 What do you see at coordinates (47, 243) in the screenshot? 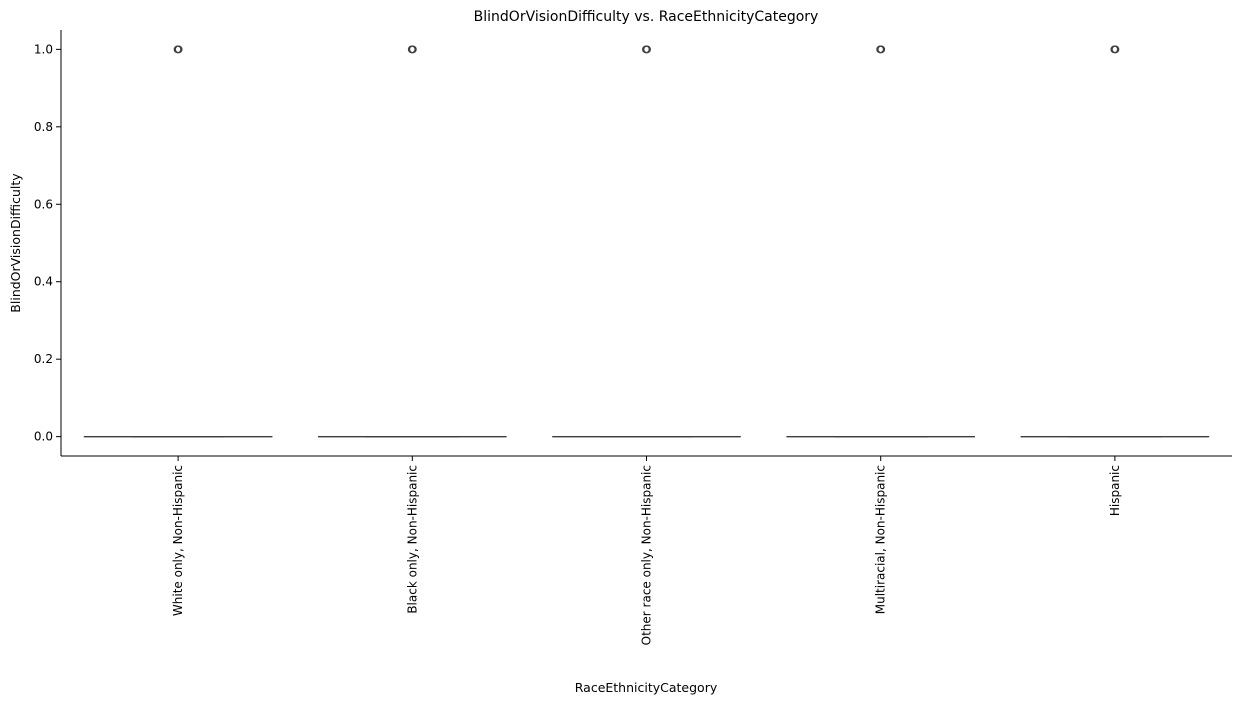
I see `y-ticks: 0.0 0.2 0.4 0.6 0.8 1.0` at bounding box center [47, 243].